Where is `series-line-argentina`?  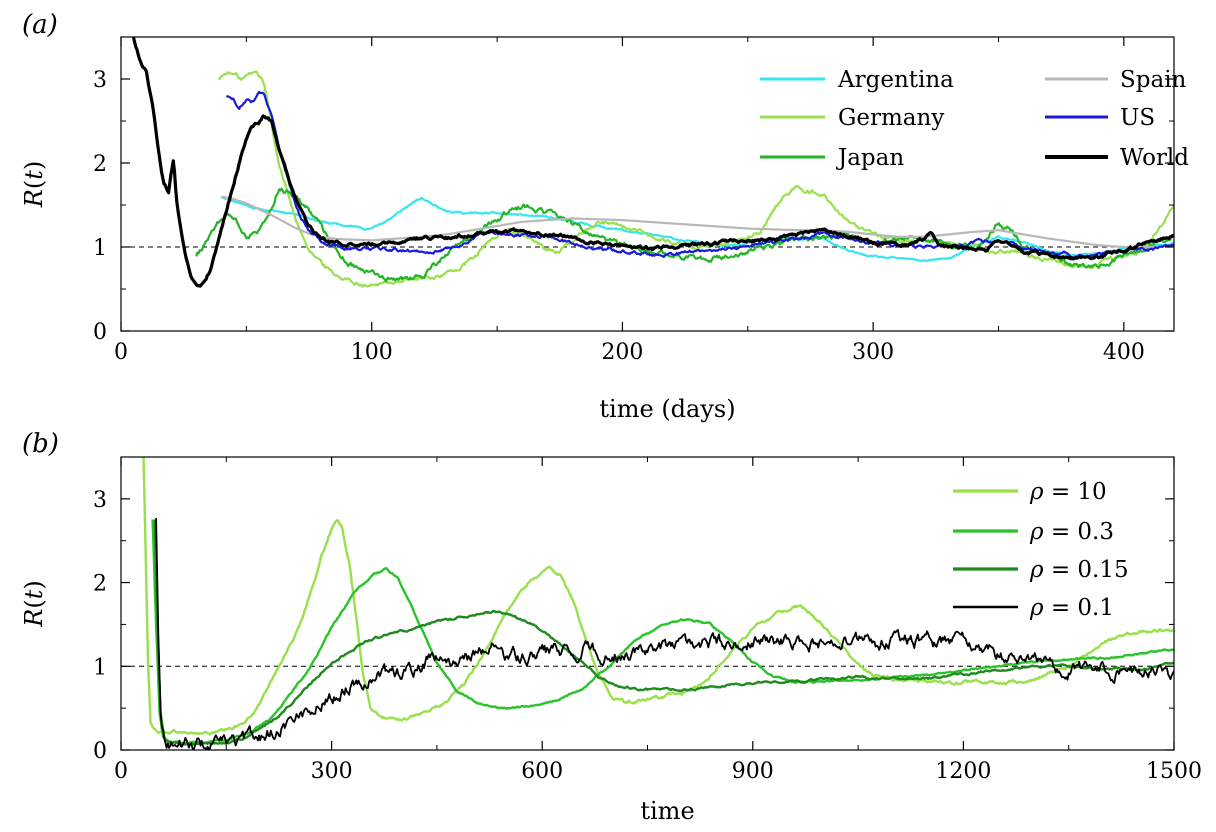 series-line-argentina is located at coordinates (697, 228).